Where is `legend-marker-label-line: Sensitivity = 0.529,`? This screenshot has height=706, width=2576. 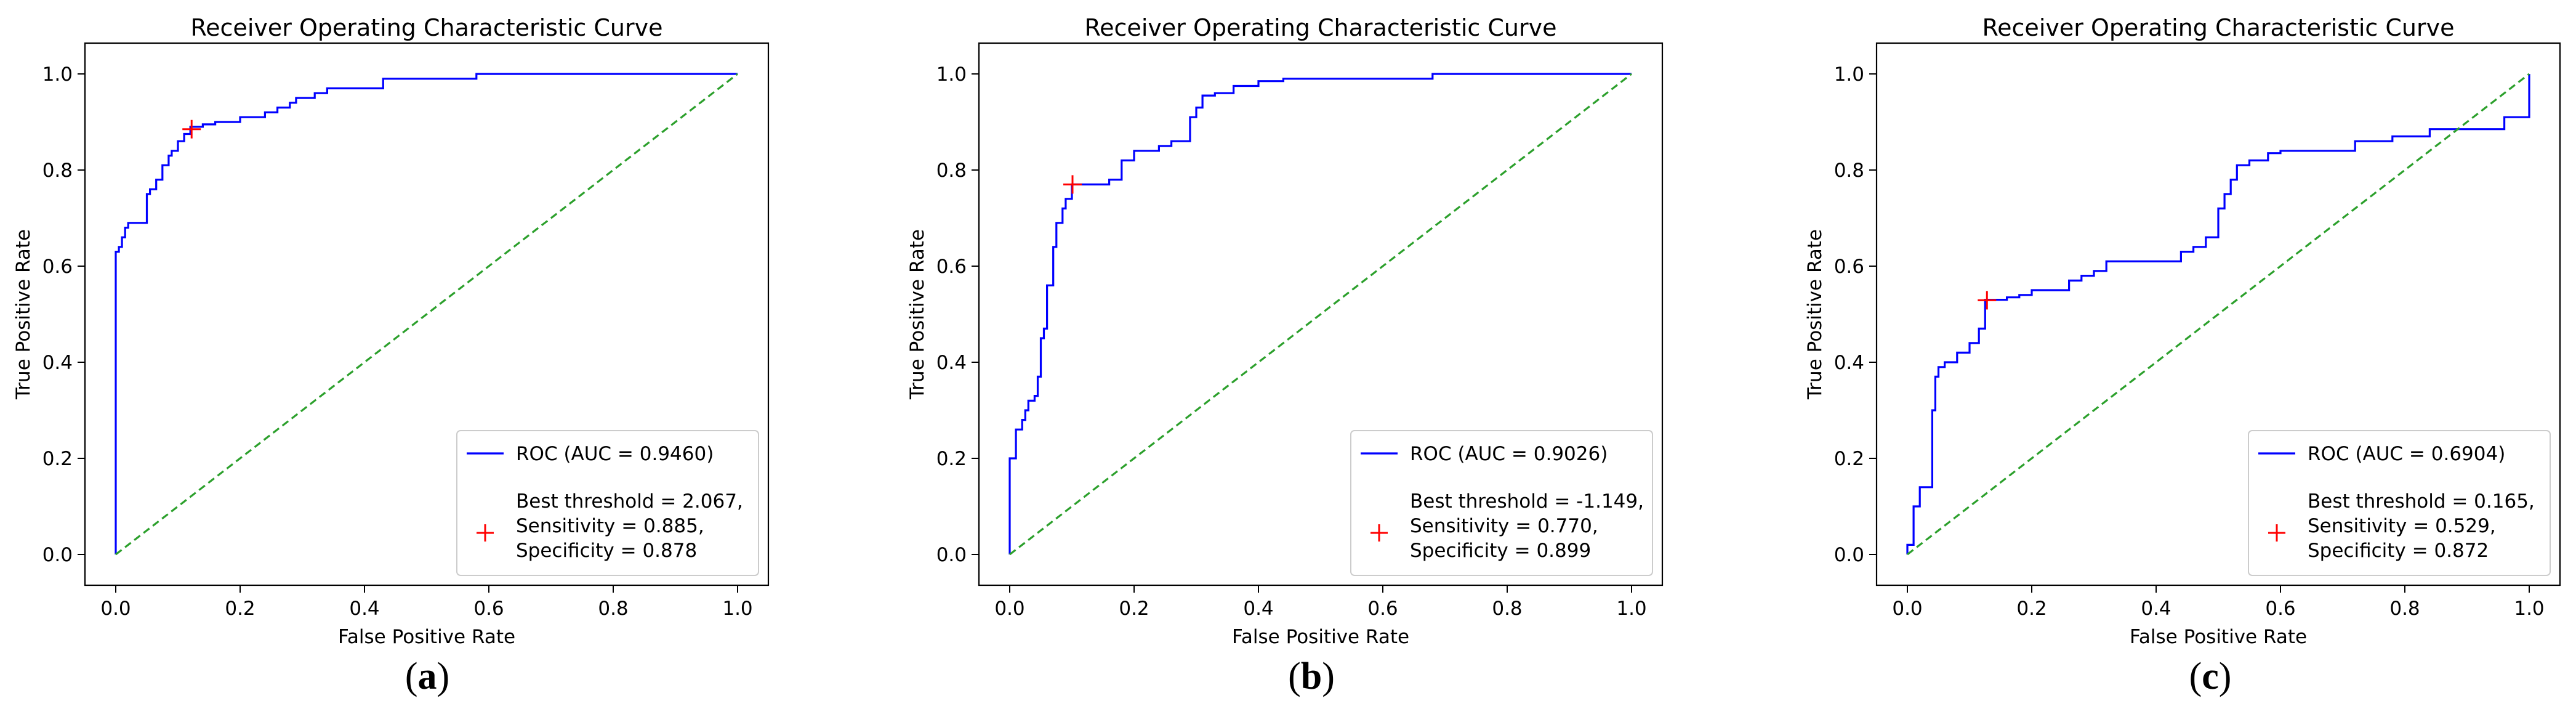
legend-marker-label-line: Sensitivity = 0.529, is located at coordinates (2402, 526).